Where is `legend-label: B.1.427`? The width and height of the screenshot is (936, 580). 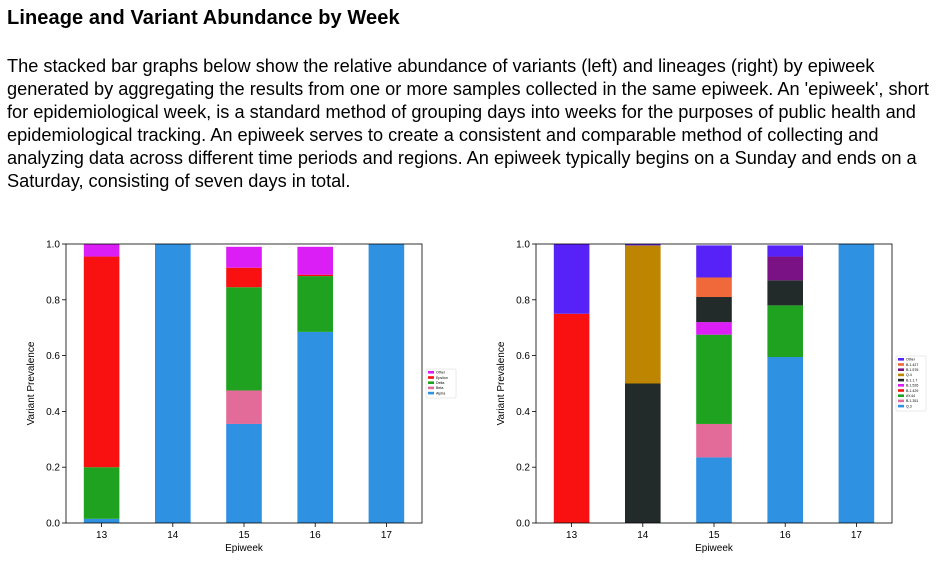 legend-label: B.1.427 is located at coordinates (912, 365).